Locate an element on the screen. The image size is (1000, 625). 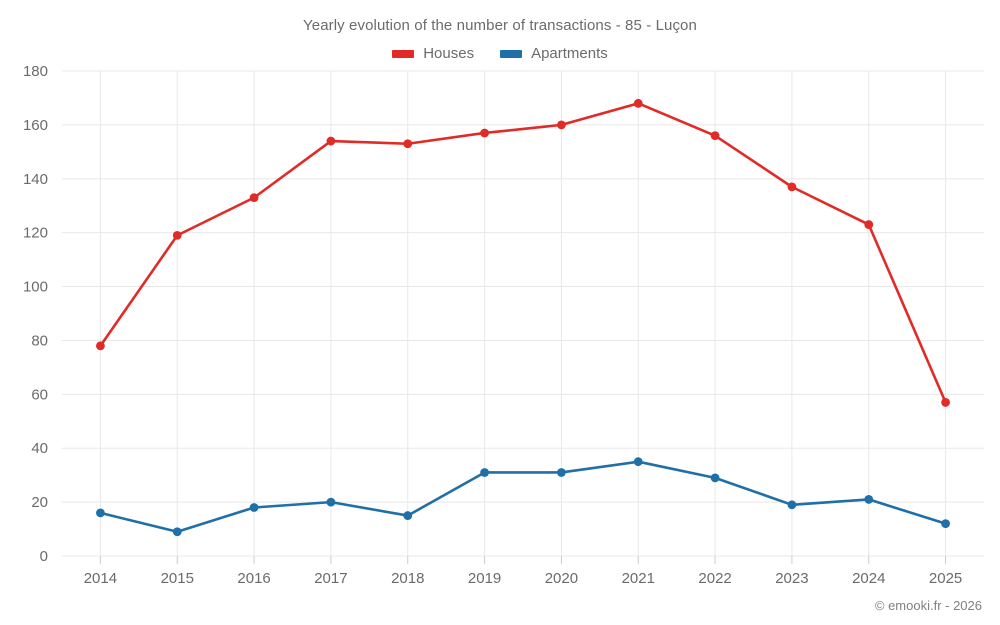
y-axis-tick-label: 100 is located at coordinates (35, 287).